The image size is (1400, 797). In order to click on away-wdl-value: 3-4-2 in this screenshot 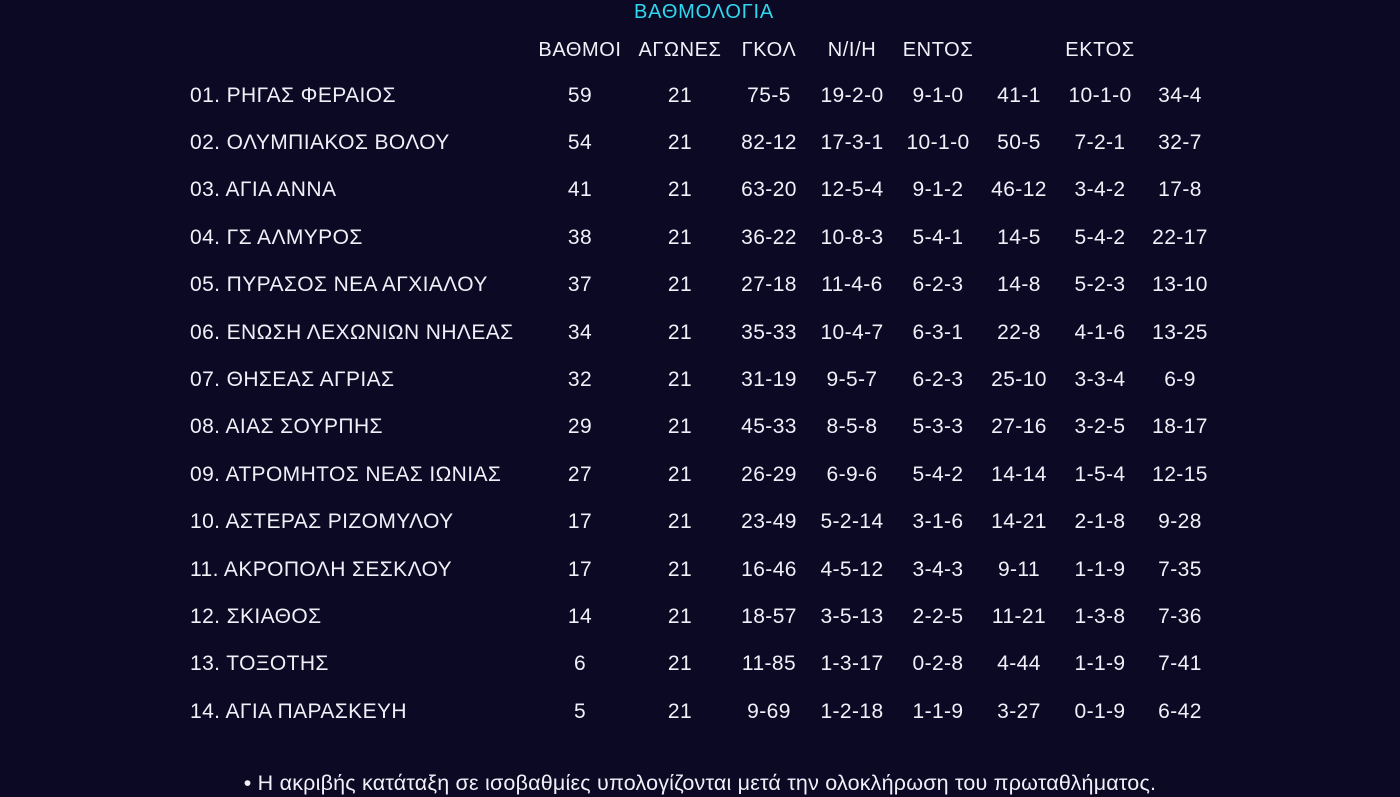, I will do `click(1100, 190)`.